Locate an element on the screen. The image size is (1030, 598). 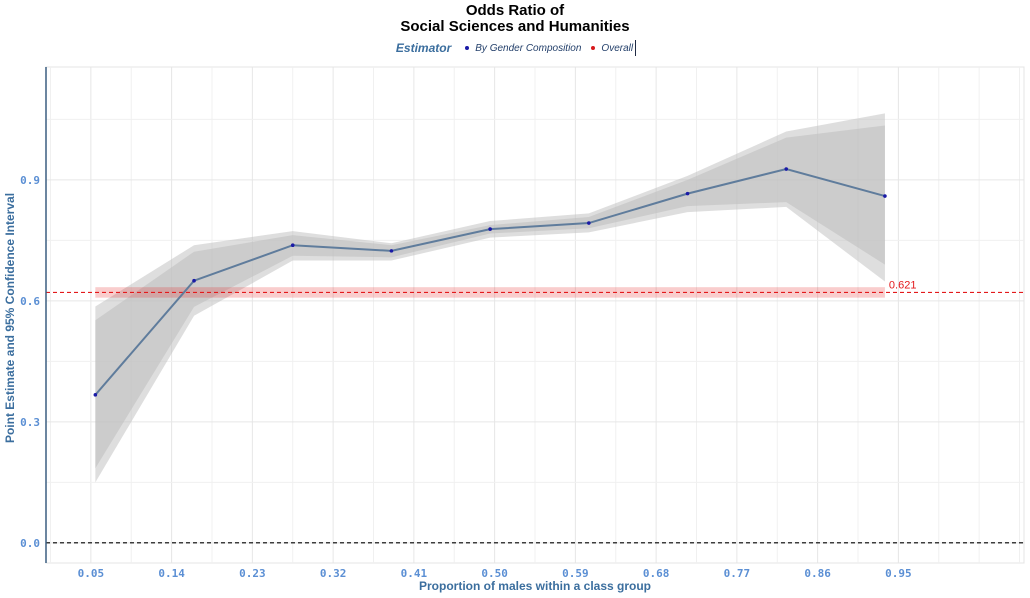
chart-legend: Estimator By Gender Composition Overall is located at coordinates (515, 48).